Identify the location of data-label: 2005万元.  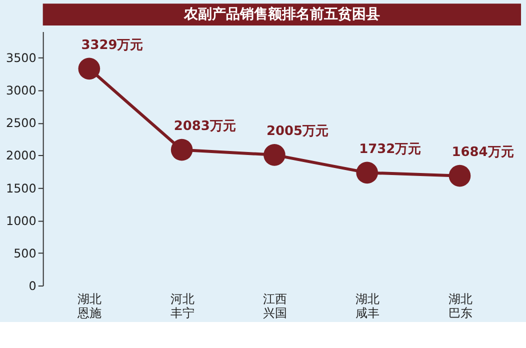
(297, 132).